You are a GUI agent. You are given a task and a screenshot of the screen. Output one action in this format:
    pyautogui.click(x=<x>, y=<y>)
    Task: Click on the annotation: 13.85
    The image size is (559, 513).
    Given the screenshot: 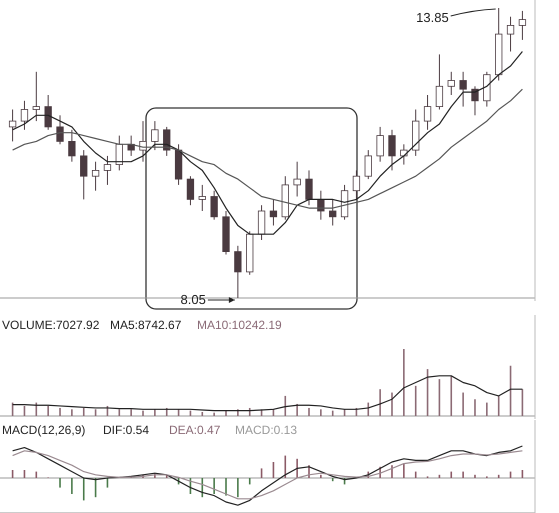 What is the action you would take?
    pyautogui.click(x=432, y=17)
    